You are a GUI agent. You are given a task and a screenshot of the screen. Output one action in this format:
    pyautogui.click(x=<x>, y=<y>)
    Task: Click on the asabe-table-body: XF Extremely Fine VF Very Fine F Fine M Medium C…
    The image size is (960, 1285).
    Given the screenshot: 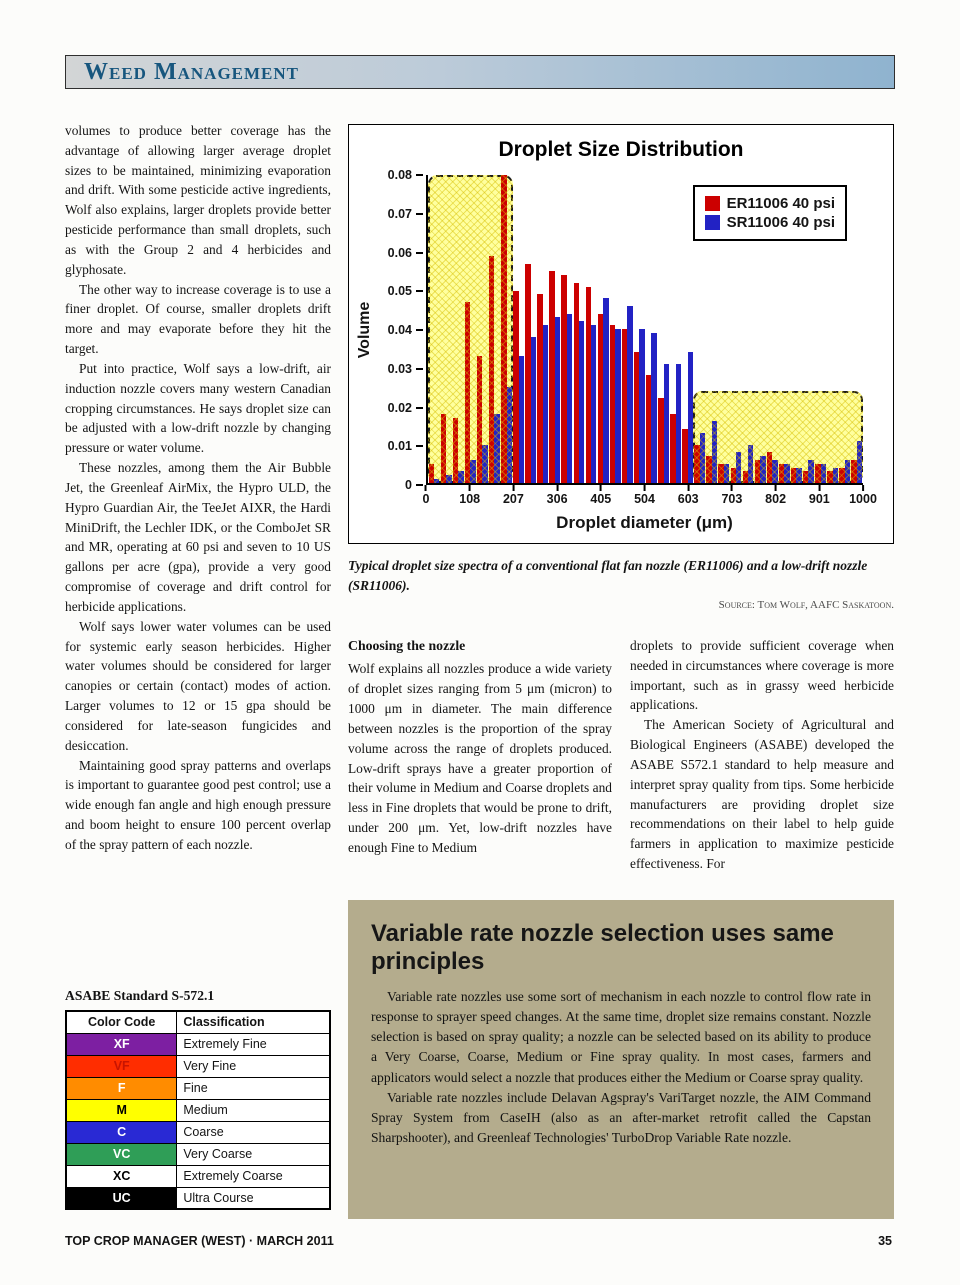 What is the action you would take?
    pyautogui.click(x=198, y=1121)
    